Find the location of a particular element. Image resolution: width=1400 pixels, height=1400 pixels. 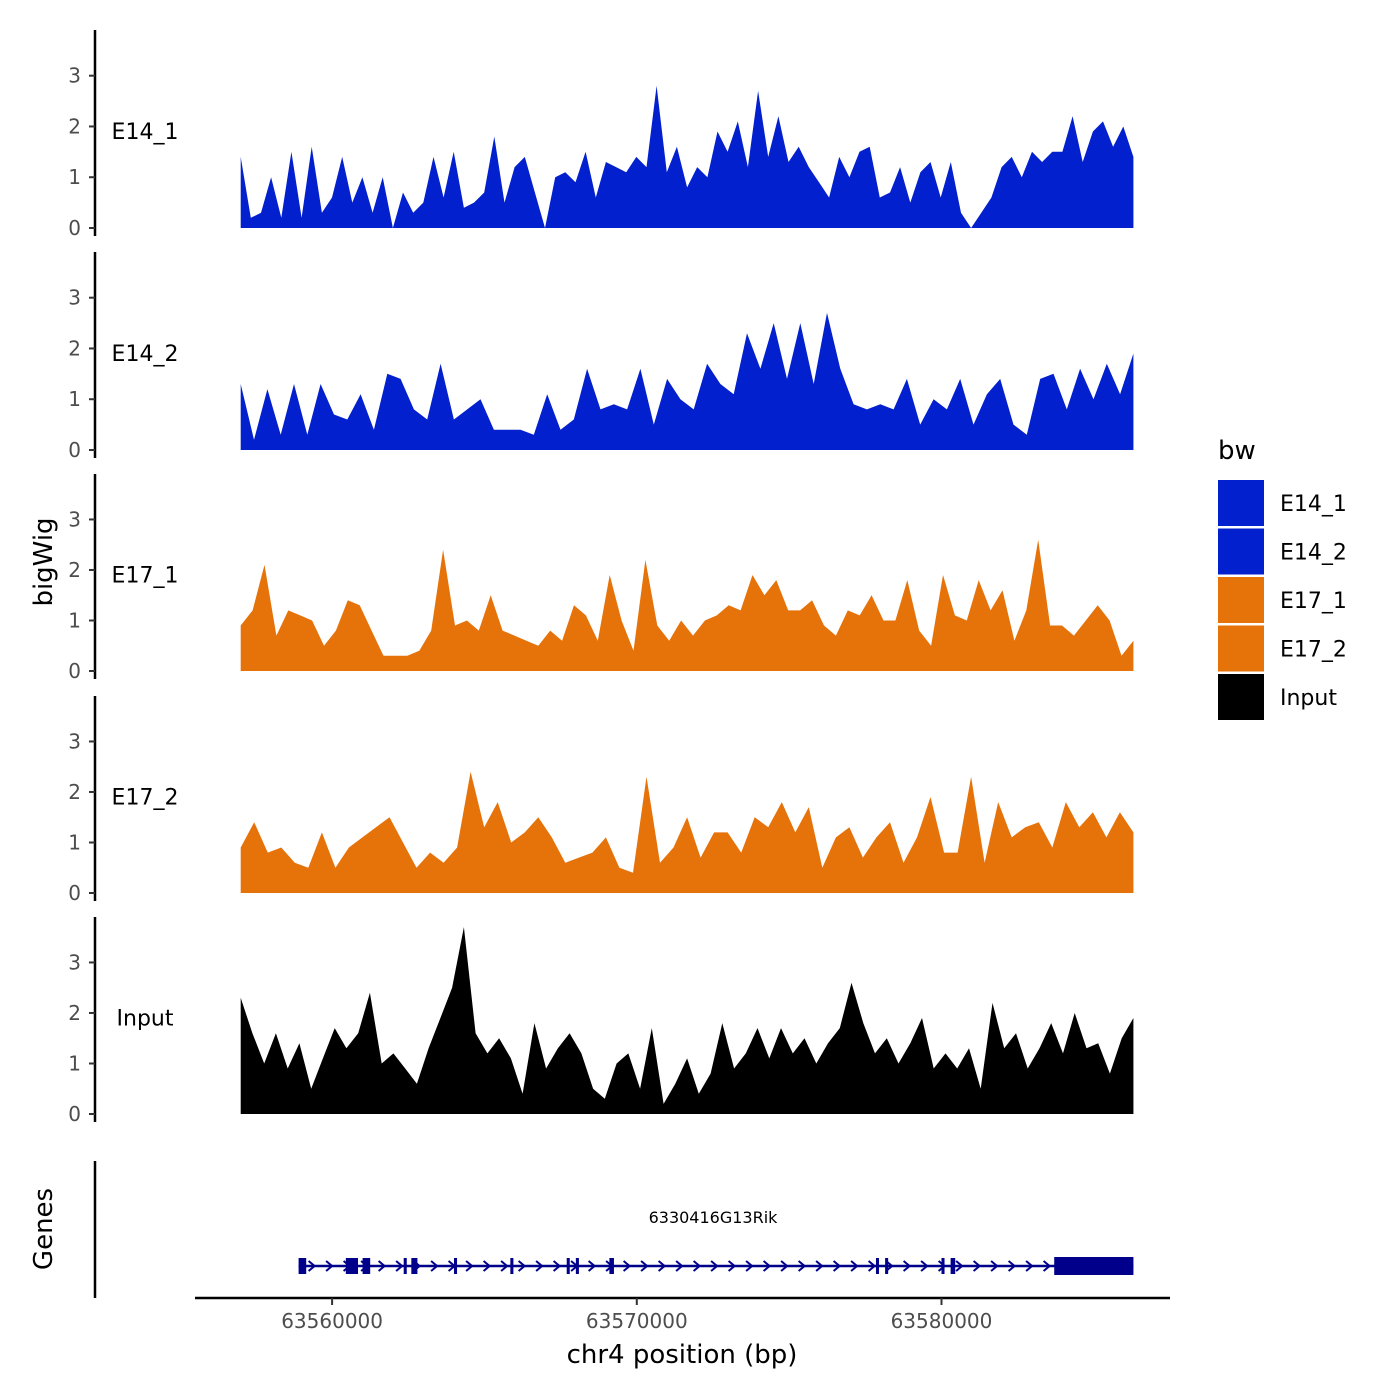

legend-label-E14_2: E14_2 is located at coordinates (1313, 553).